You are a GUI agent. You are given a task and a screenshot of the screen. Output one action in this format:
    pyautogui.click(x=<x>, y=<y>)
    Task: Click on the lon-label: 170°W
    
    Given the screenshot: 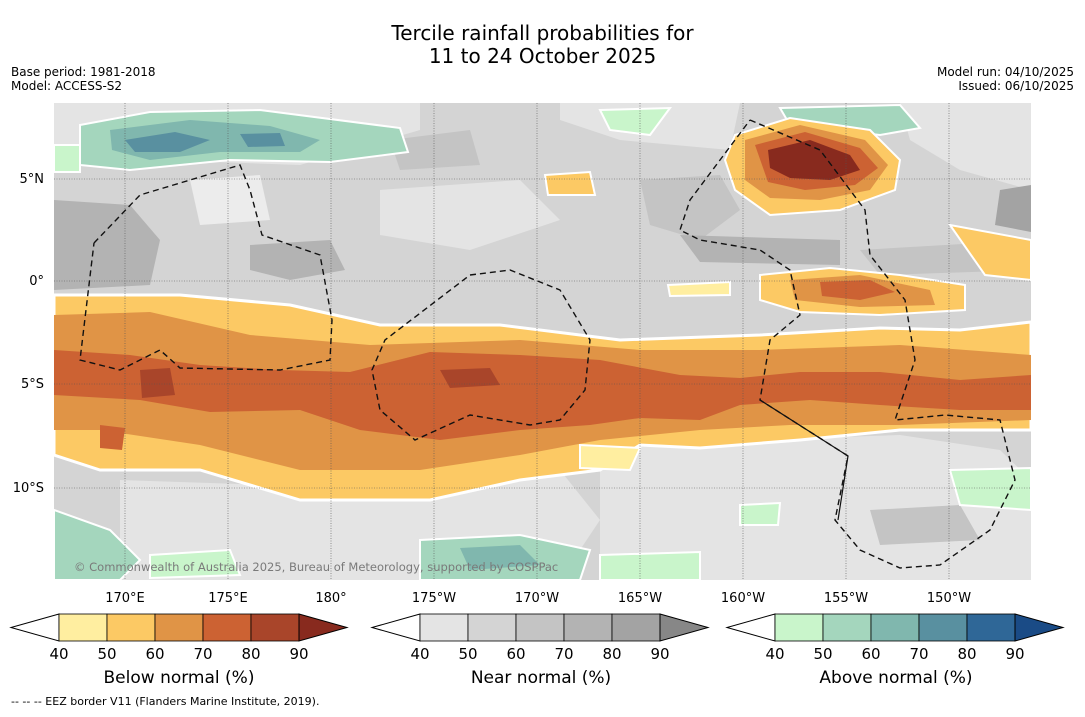 What is the action you would take?
    pyautogui.click(x=537, y=598)
    